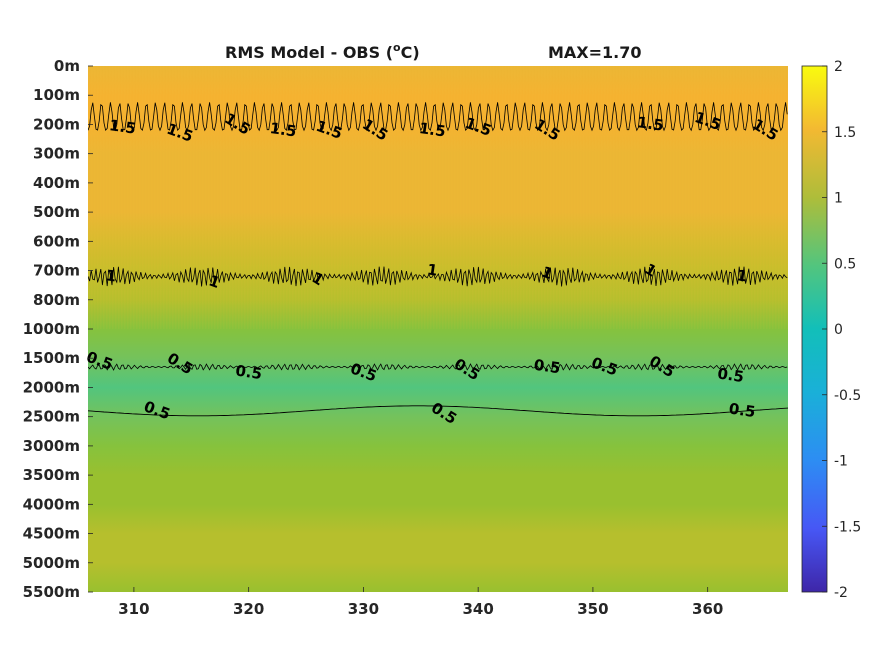 This screenshot has height=656, width=875. What do you see at coordinates (478, 609) in the screenshot?
I see `x-tick-label: 340` at bounding box center [478, 609].